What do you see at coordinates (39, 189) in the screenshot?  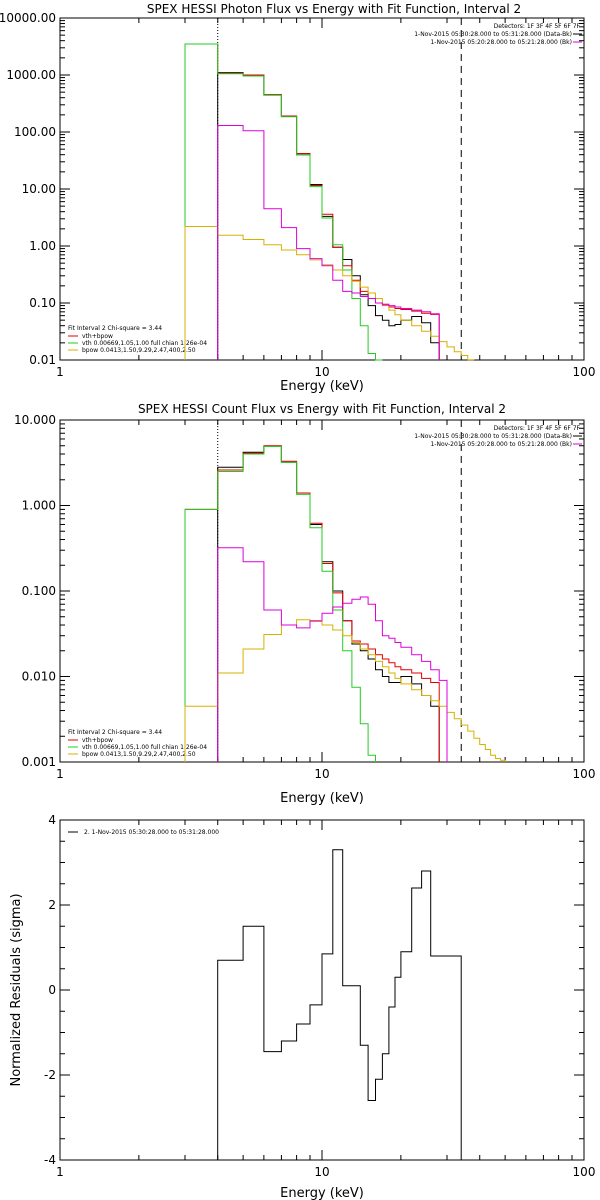 I see `photon-flux-y-tick-label: 10.00` at bounding box center [39, 189].